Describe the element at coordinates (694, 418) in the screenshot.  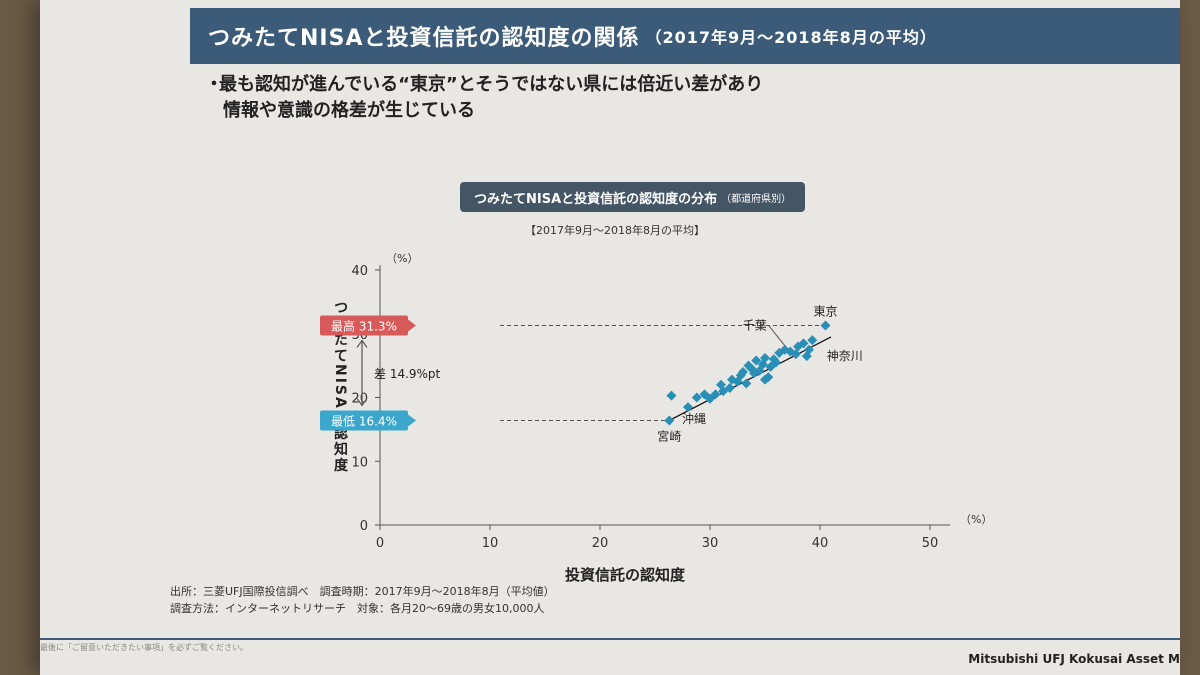
I see `annotation-label: 沖縄` at that location.